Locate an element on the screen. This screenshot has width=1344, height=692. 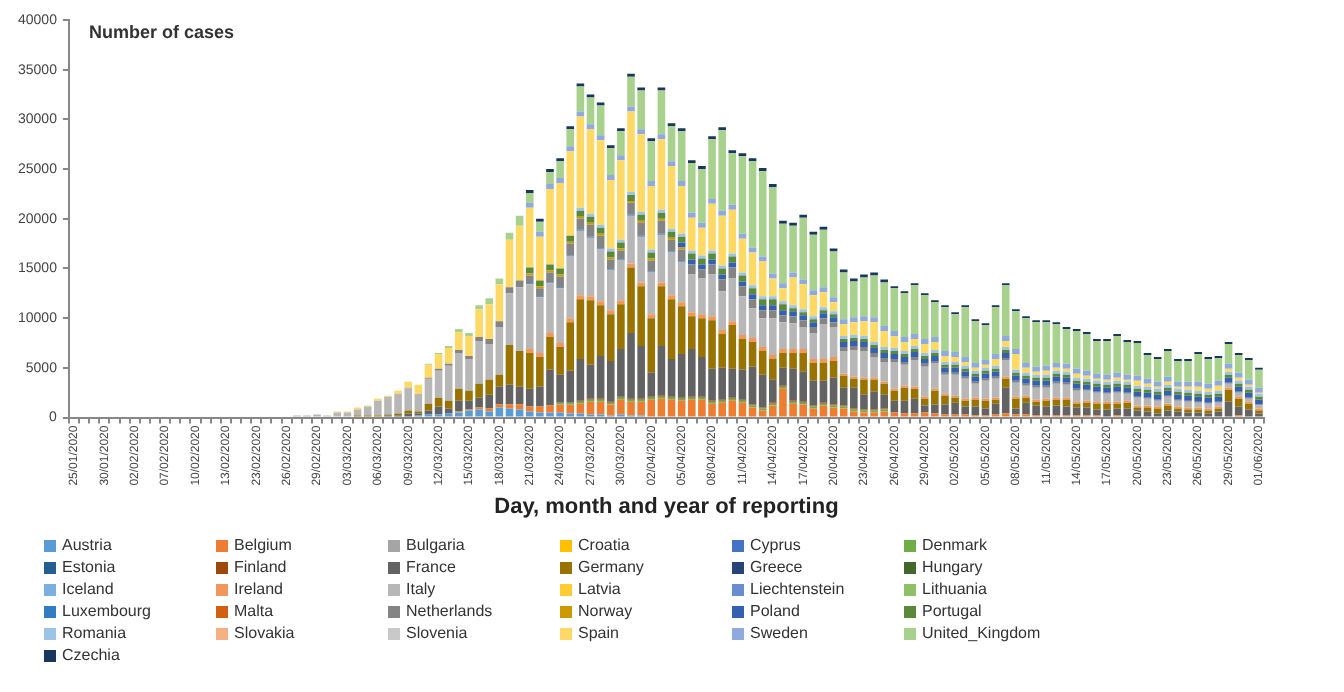
legend-label: Portugal is located at coordinates (952, 611).